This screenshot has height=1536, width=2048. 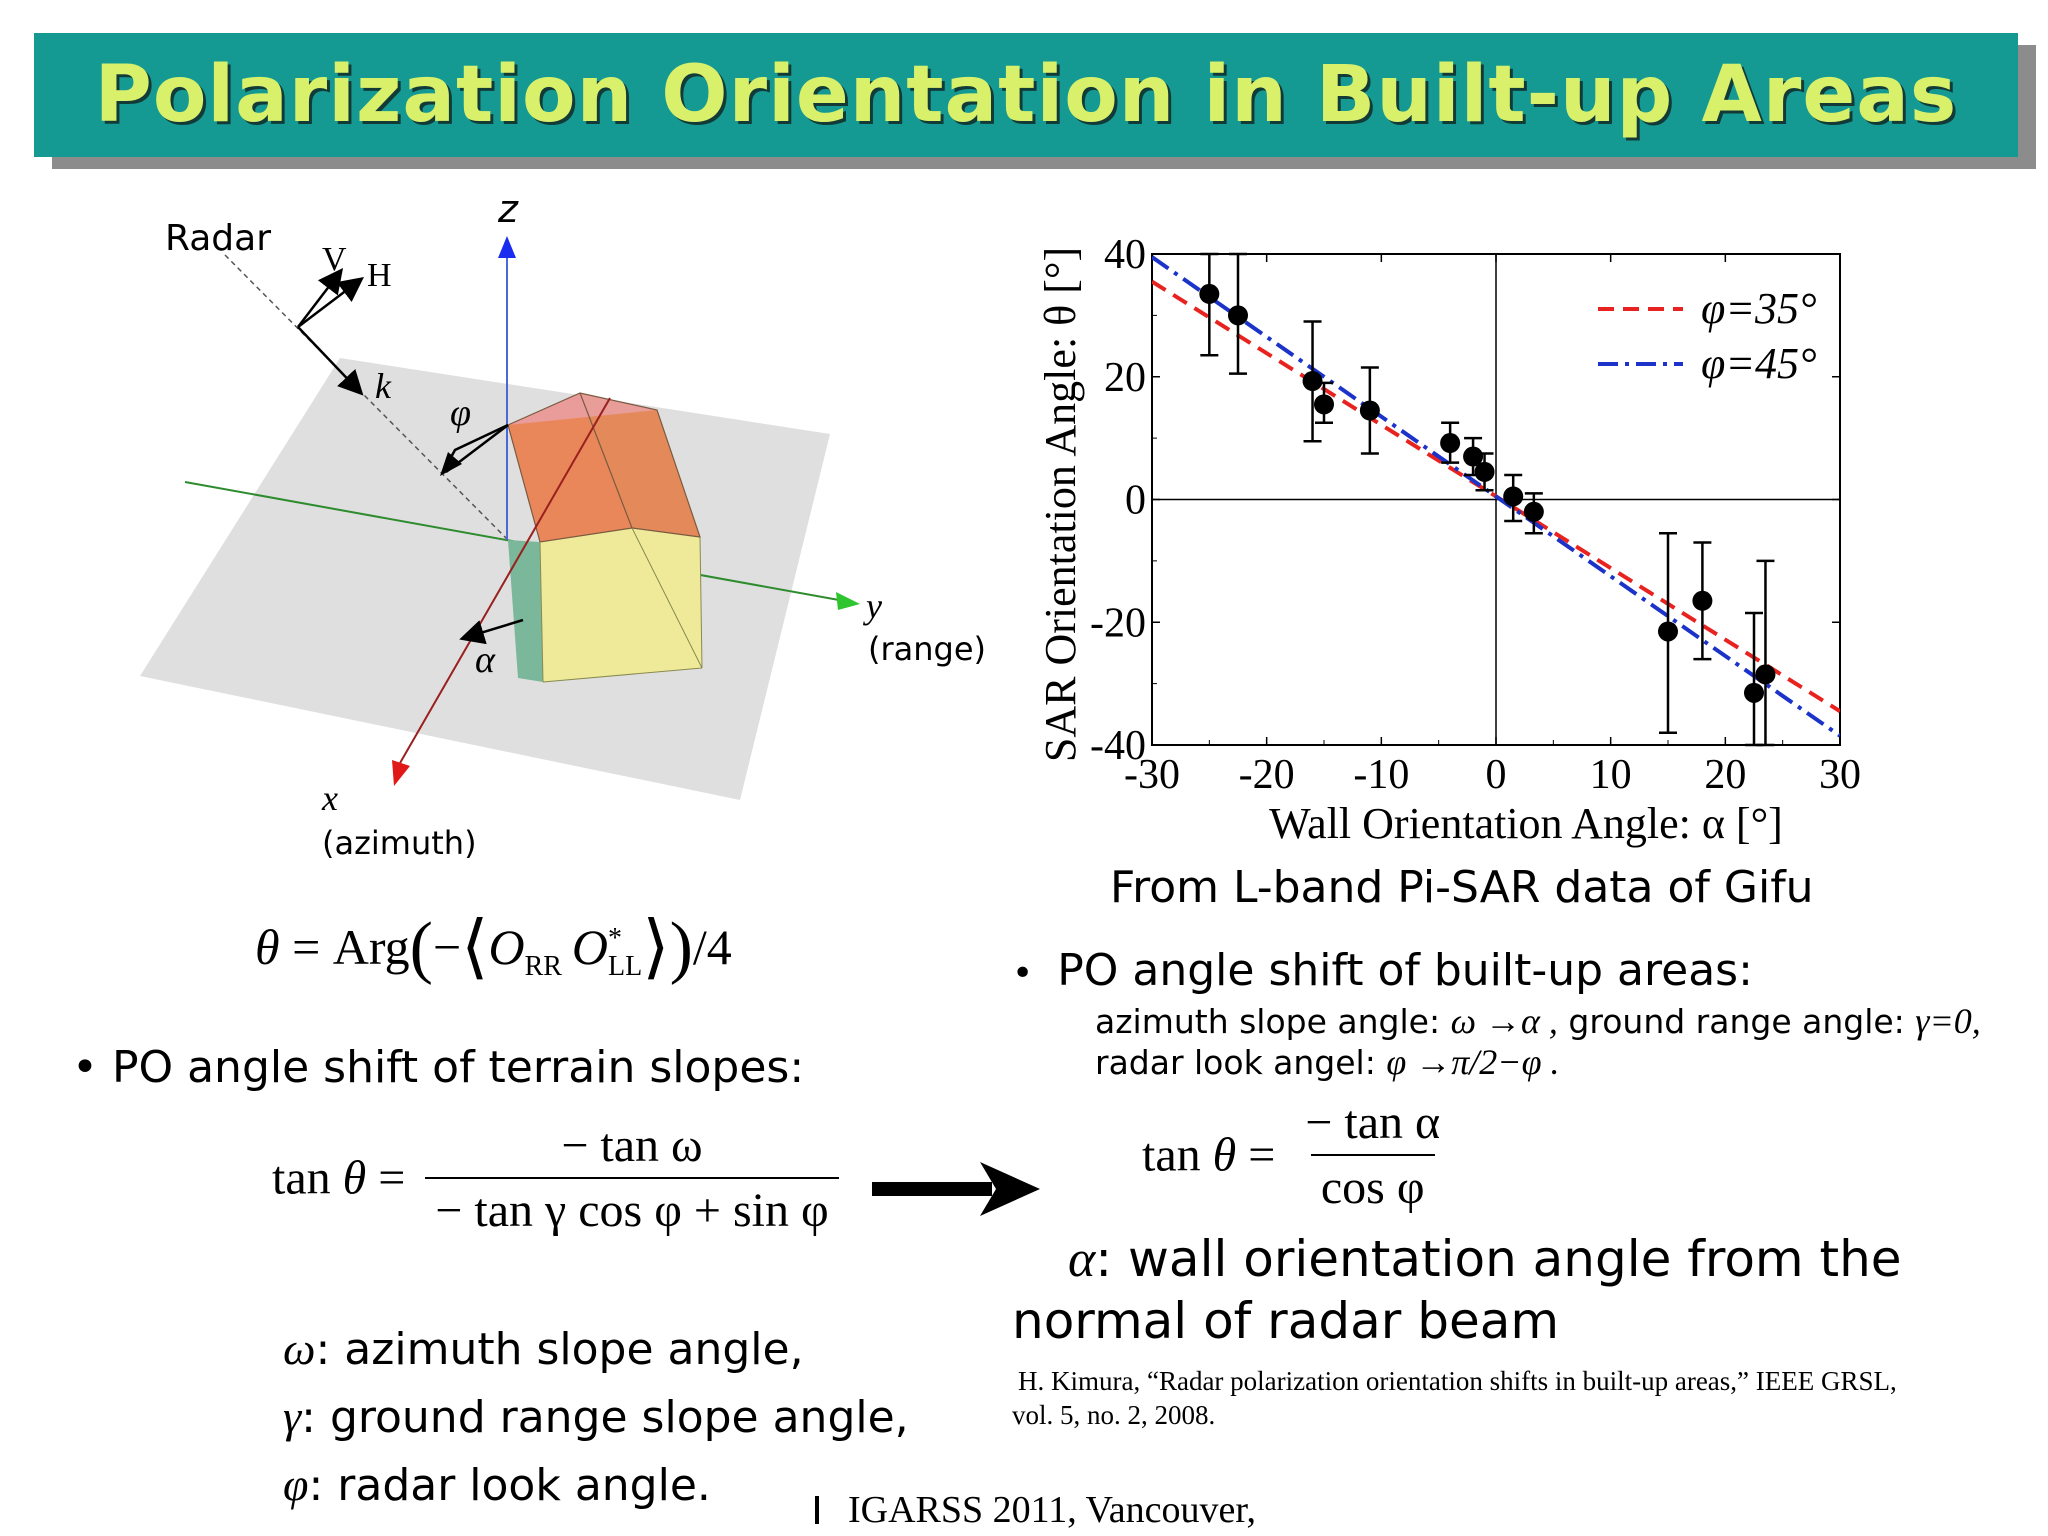 What do you see at coordinates (1125, 255) in the screenshot?
I see `y-tick-label: 40` at bounding box center [1125, 255].